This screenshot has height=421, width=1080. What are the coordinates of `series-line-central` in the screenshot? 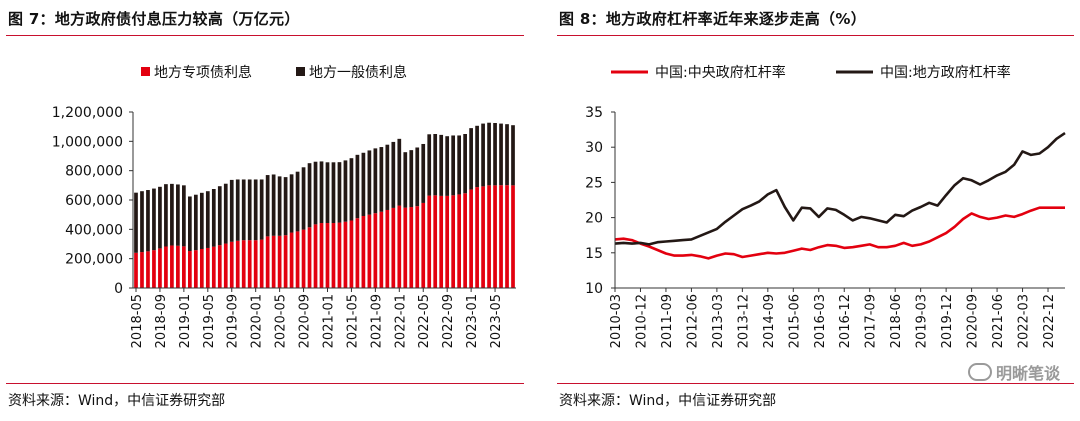 It's located at (839, 233).